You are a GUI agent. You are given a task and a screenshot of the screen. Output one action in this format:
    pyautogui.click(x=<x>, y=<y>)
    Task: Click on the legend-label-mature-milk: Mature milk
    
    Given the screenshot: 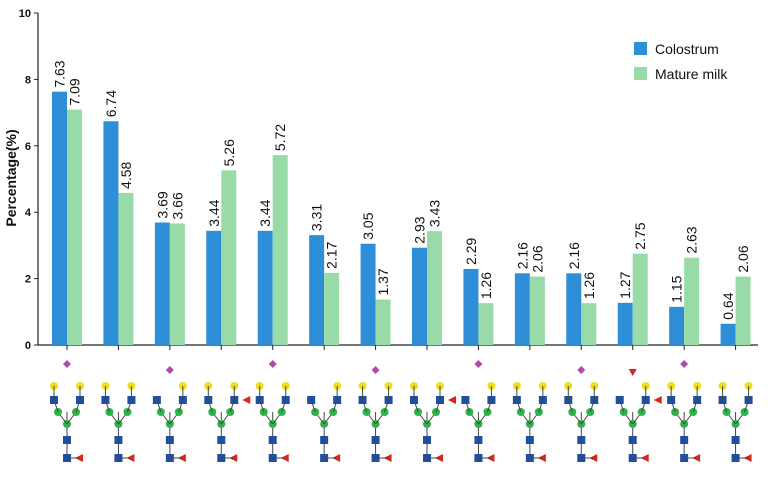 What is the action you would take?
    pyautogui.click(x=691, y=74)
    